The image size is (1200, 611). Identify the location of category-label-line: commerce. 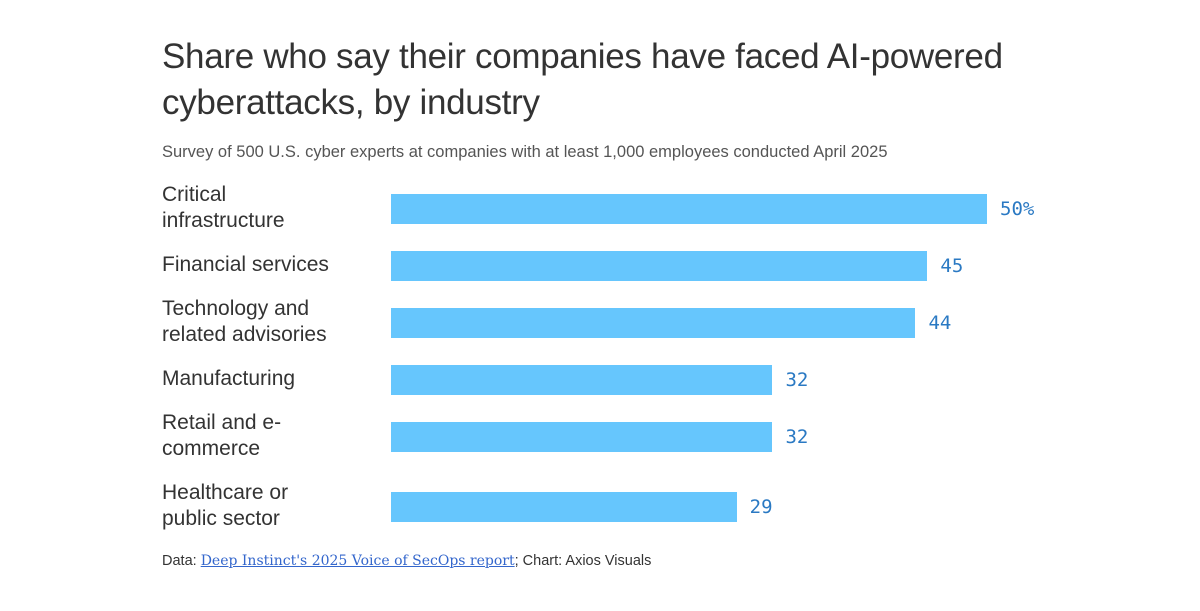
(211, 448).